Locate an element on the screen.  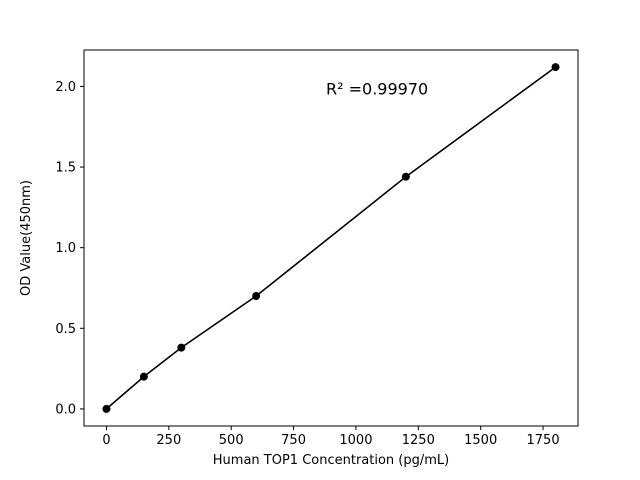
y-axis-label: OD Value(450nm) is located at coordinates (26, 238).